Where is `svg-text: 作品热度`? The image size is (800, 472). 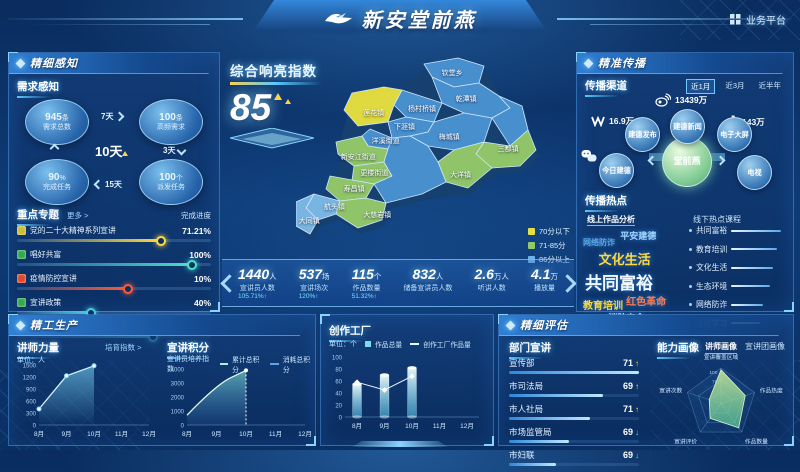 svg-text: 作品热度 is located at coordinates (771, 391).